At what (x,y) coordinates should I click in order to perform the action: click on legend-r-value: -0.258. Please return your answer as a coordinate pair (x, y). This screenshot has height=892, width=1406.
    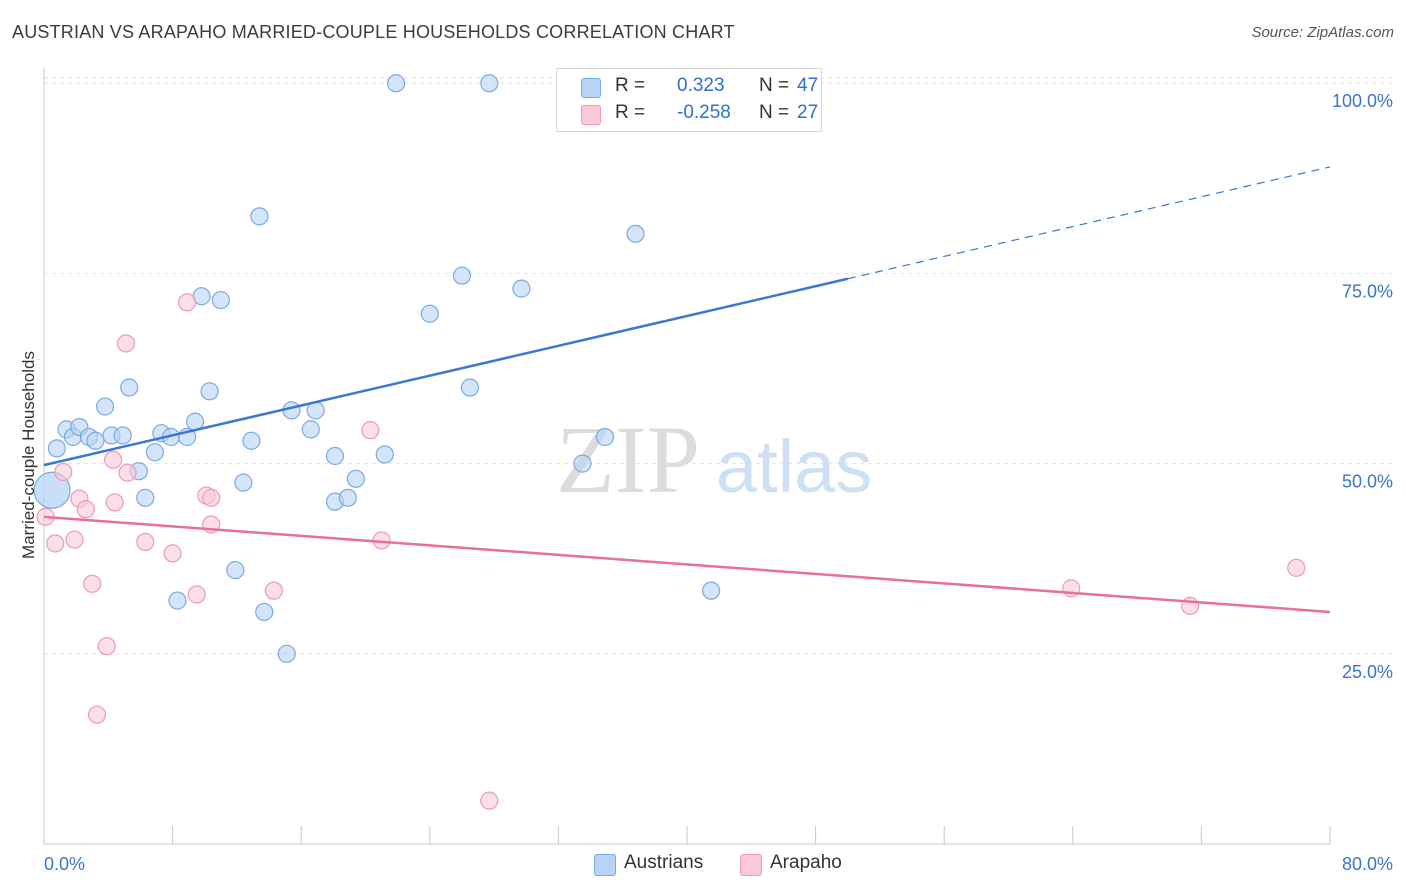
    Looking at the image, I should click on (704, 112).